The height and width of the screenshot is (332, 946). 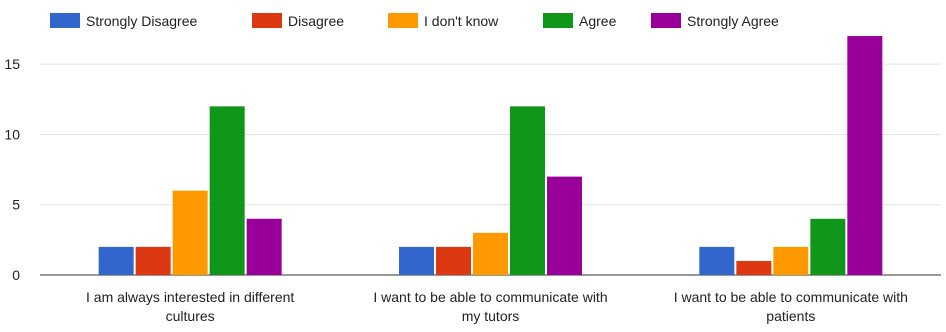 I want to click on legend-label: Strongly Agree, so click(x=733, y=21).